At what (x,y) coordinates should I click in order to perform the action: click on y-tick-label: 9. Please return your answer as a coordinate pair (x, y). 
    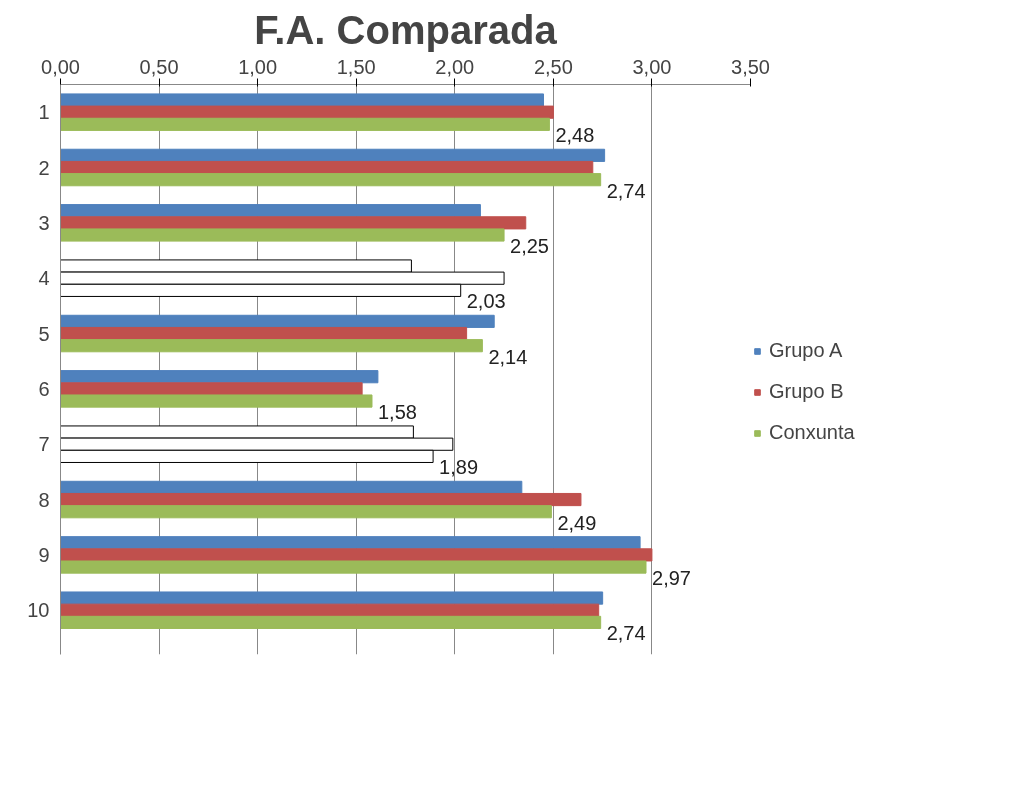
    Looking at the image, I should click on (44, 554).